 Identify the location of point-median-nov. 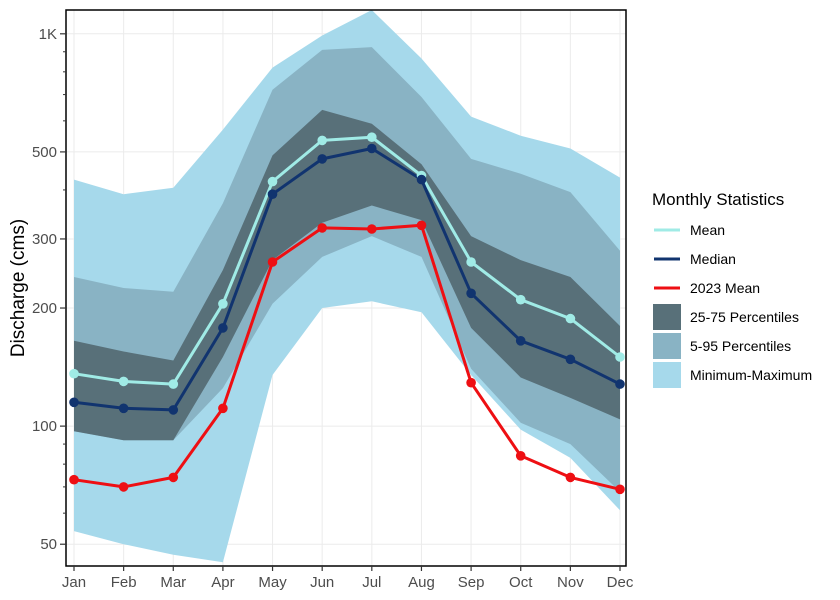
(570, 359).